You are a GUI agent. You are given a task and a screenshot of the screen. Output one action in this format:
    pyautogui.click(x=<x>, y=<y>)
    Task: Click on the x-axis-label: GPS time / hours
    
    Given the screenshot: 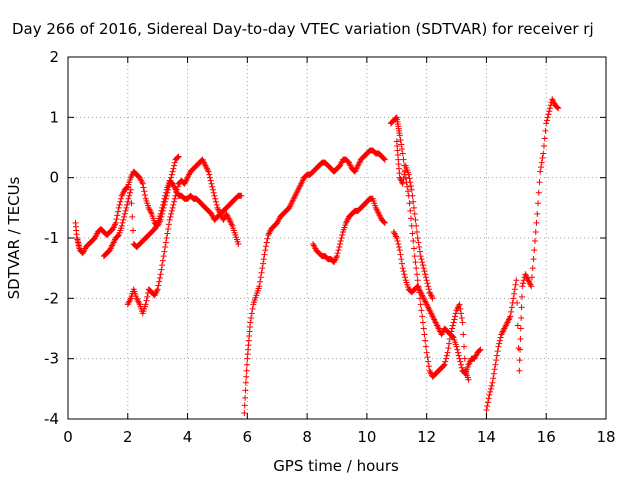 What is the action you would take?
    pyautogui.click(x=336, y=466)
    